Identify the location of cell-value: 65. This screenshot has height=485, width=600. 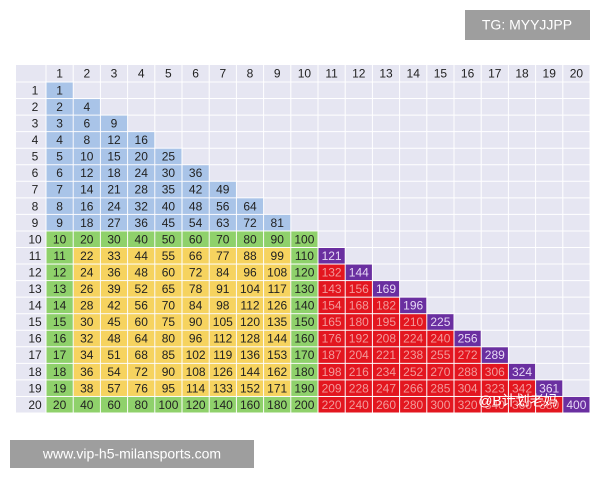
(169, 289).